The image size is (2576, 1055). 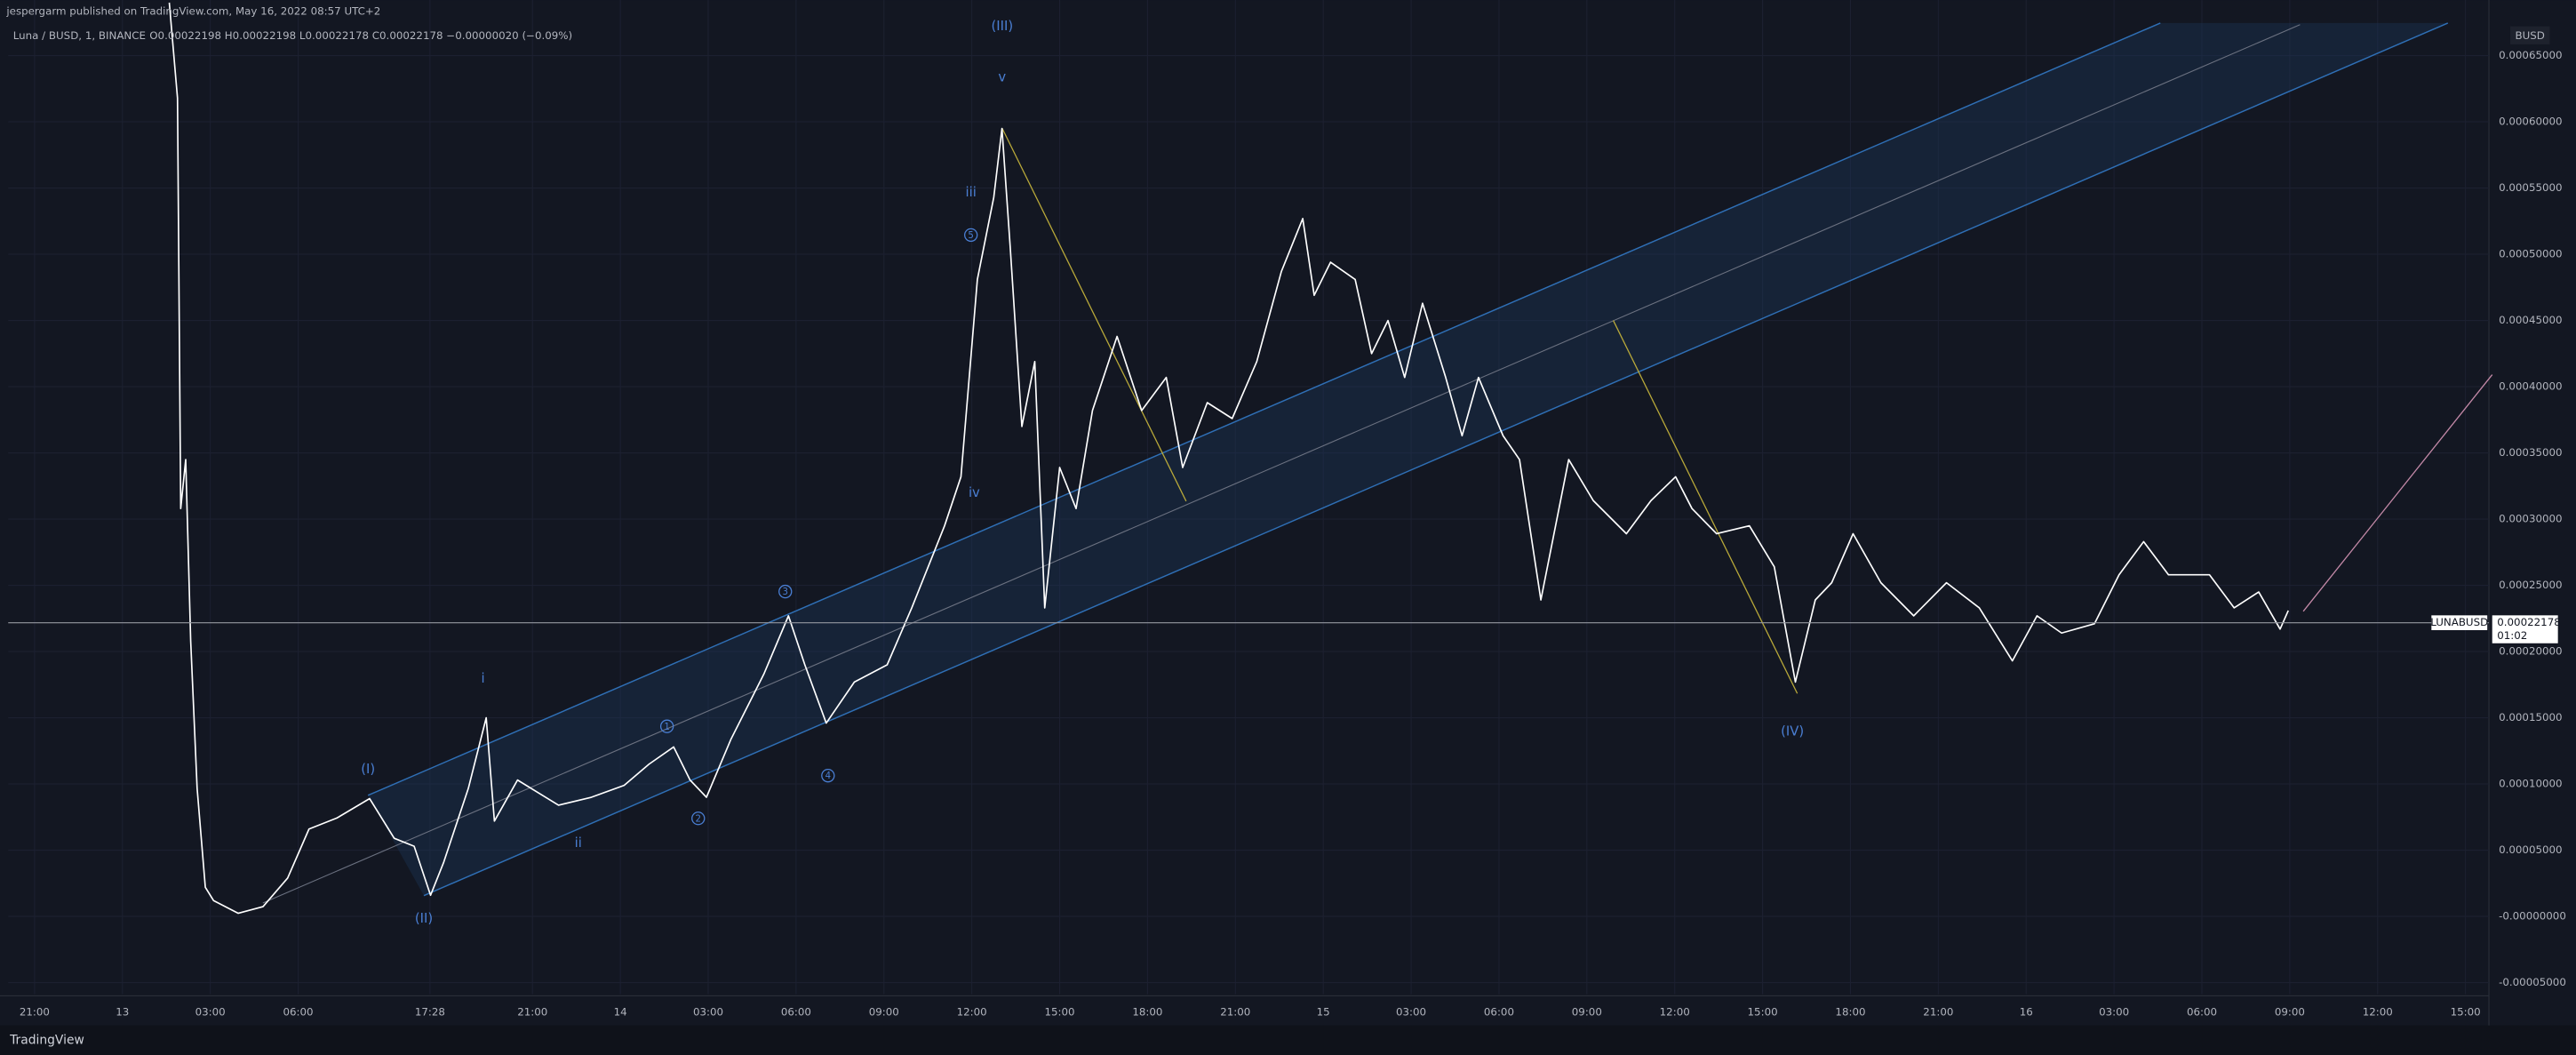 What do you see at coordinates (2397, 493) in the screenshot?
I see `projection-line` at bounding box center [2397, 493].